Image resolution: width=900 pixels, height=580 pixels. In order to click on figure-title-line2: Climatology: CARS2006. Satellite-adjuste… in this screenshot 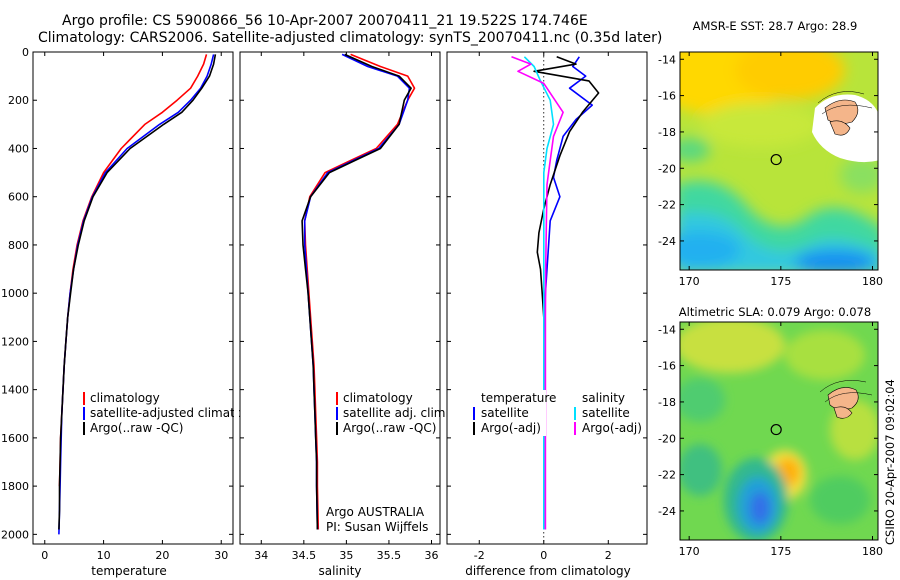, I will do `click(350, 38)`.